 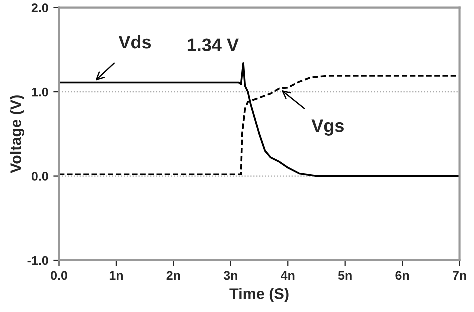 What do you see at coordinates (459, 275) in the screenshot?
I see `x-tick-label: 7n` at bounding box center [459, 275].